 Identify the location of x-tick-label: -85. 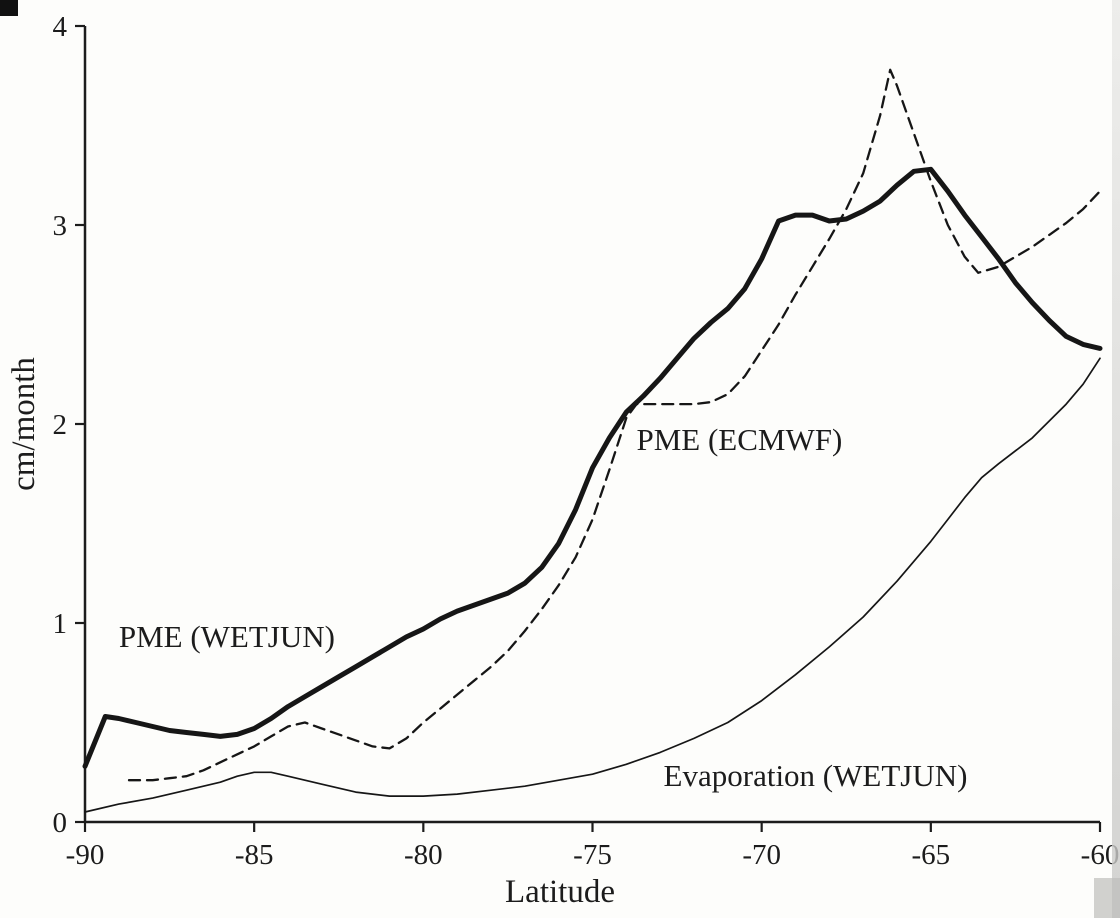
(254, 855).